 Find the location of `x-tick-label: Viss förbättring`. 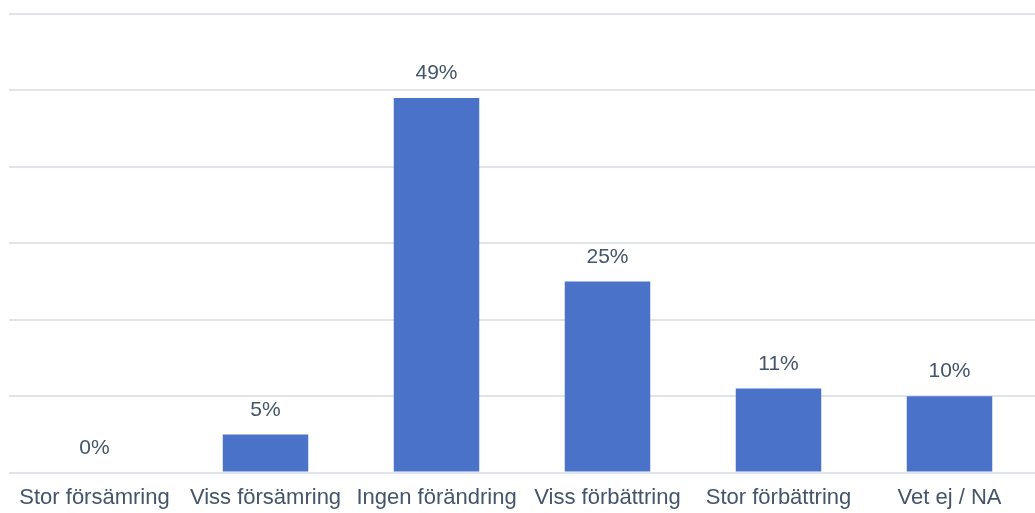

x-tick-label: Viss förbättring is located at coordinates (607, 496).